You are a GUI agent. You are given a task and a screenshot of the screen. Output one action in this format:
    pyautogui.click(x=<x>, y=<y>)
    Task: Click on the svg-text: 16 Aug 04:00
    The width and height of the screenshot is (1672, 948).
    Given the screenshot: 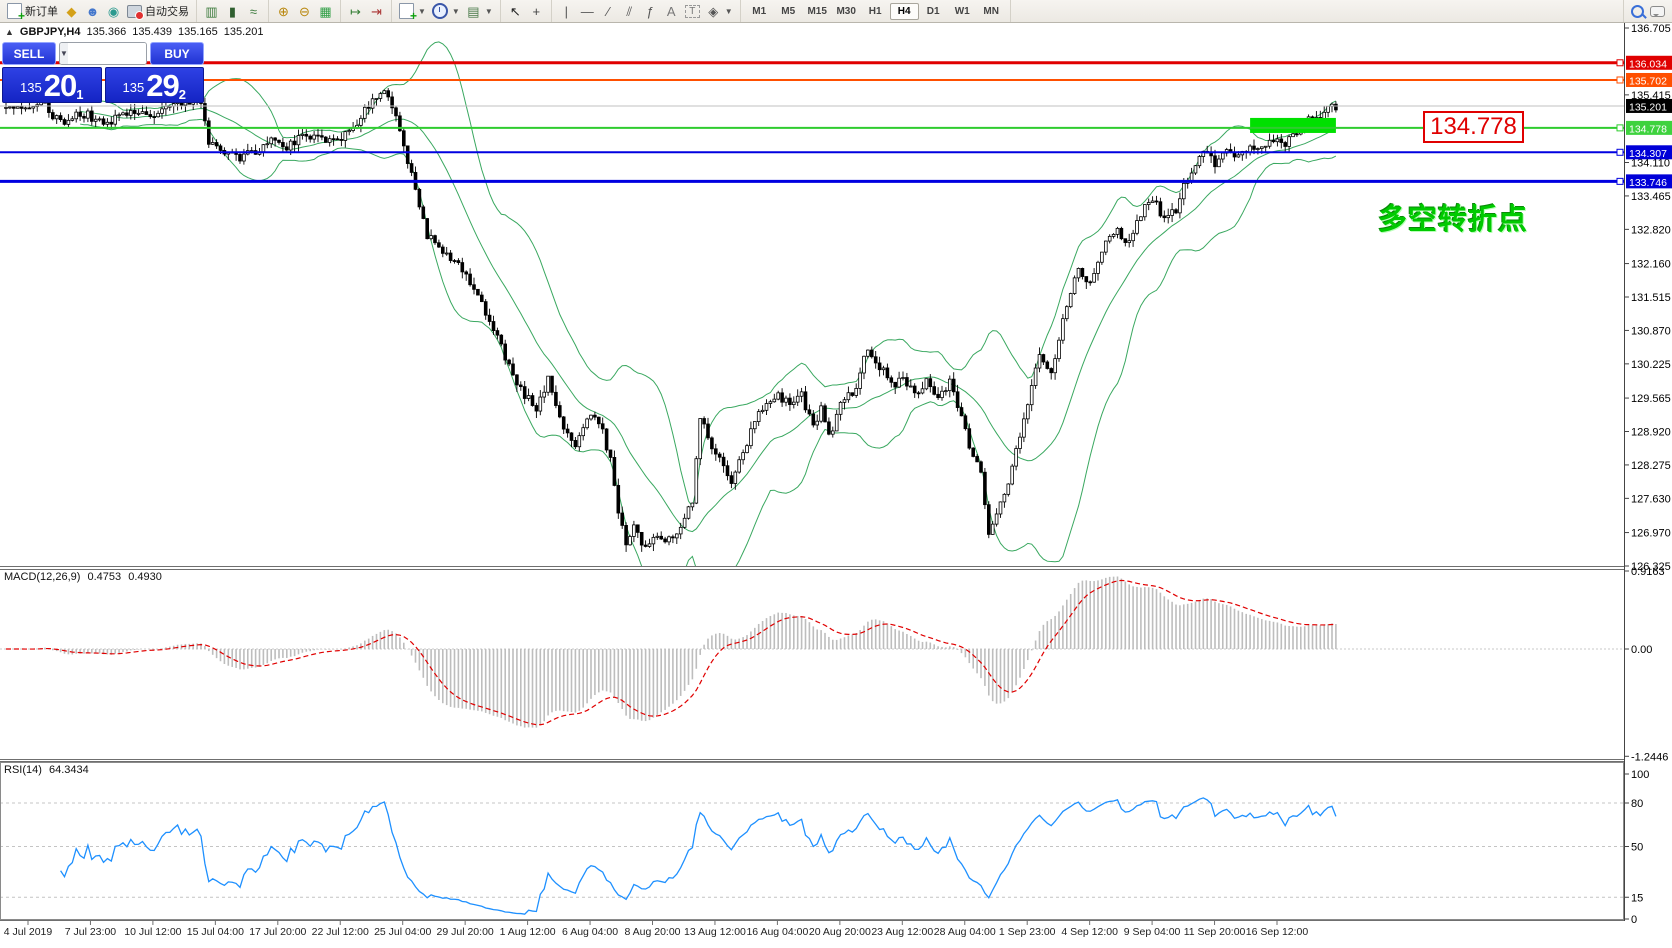 What is the action you would take?
    pyautogui.click(x=777, y=932)
    